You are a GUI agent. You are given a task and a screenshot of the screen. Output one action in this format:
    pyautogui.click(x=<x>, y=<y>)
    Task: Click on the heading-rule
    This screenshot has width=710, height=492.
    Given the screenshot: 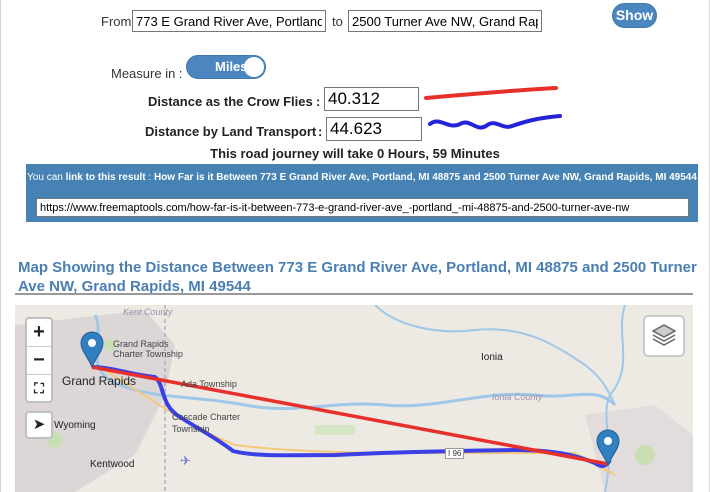 What is the action you would take?
    pyautogui.click(x=354, y=294)
    